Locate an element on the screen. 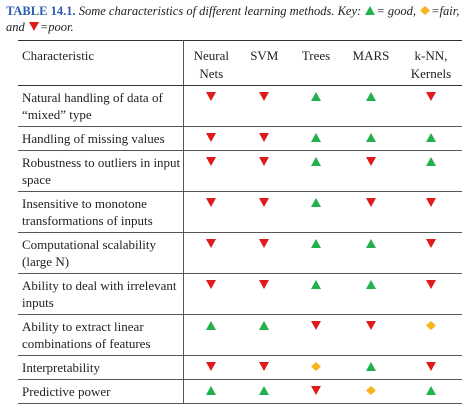 The height and width of the screenshot is (413, 474). caption-label: TABLE 14.1. is located at coordinates (41, 11).